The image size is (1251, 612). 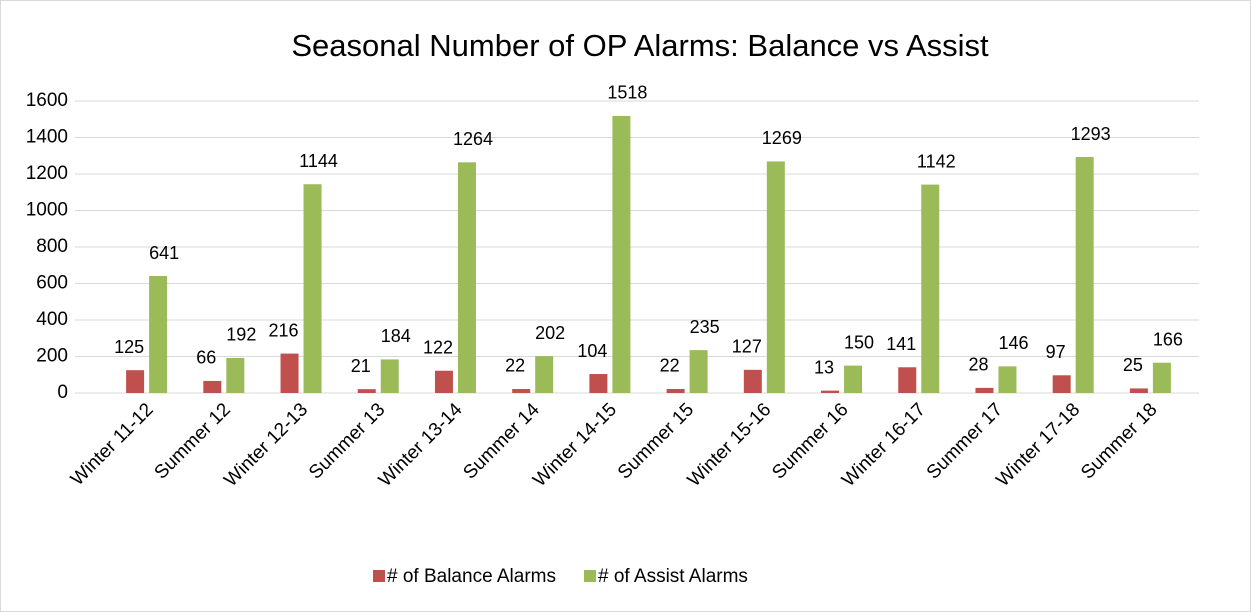 I want to click on value-label: 1264, so click(x=473, y=139).